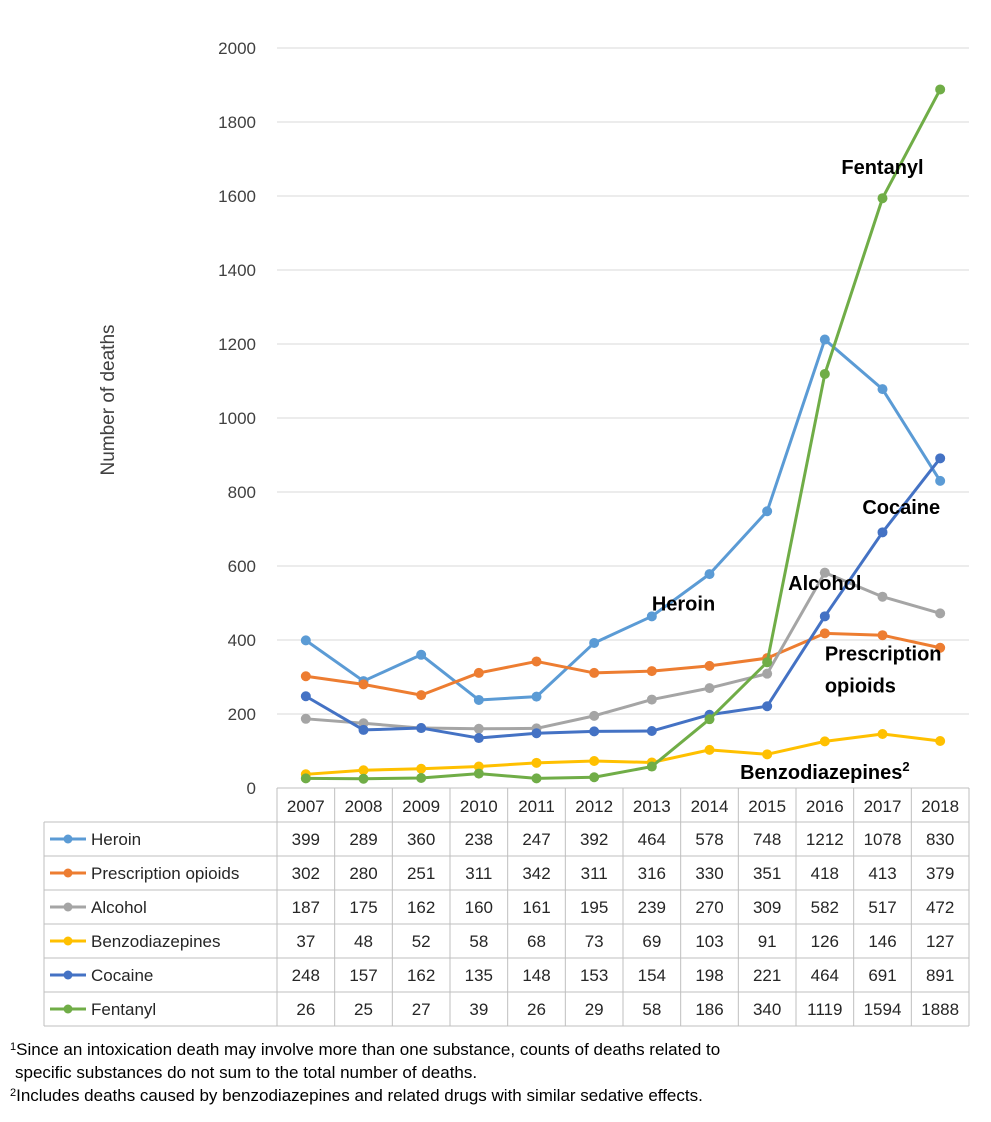  What do you see at coordinates (882, 975) in the screenshot?
I see `table-cell: 691` at bounding box center [882, 975].